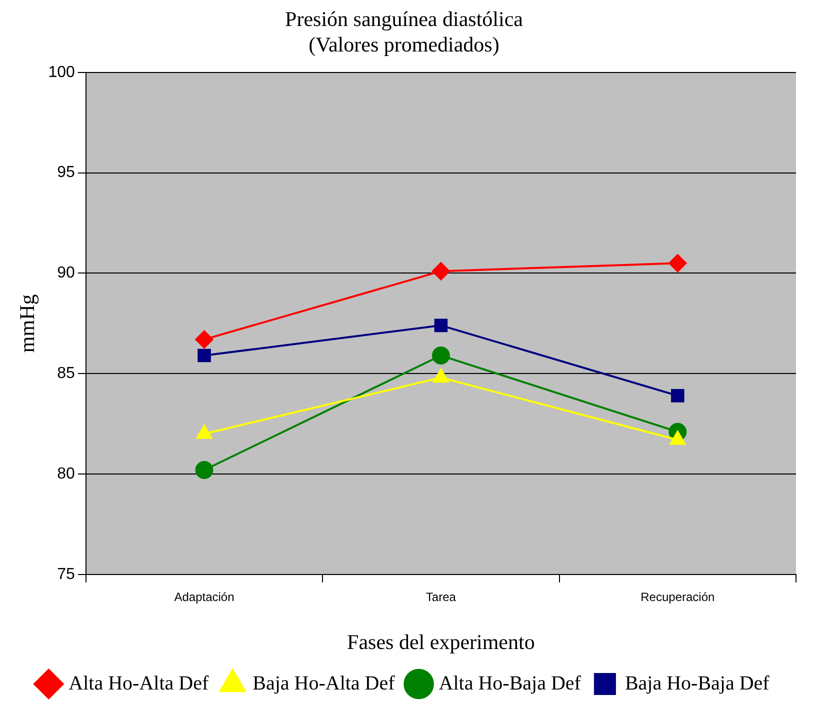  I want to click on y-tick-label: 95, so click(66, 173).